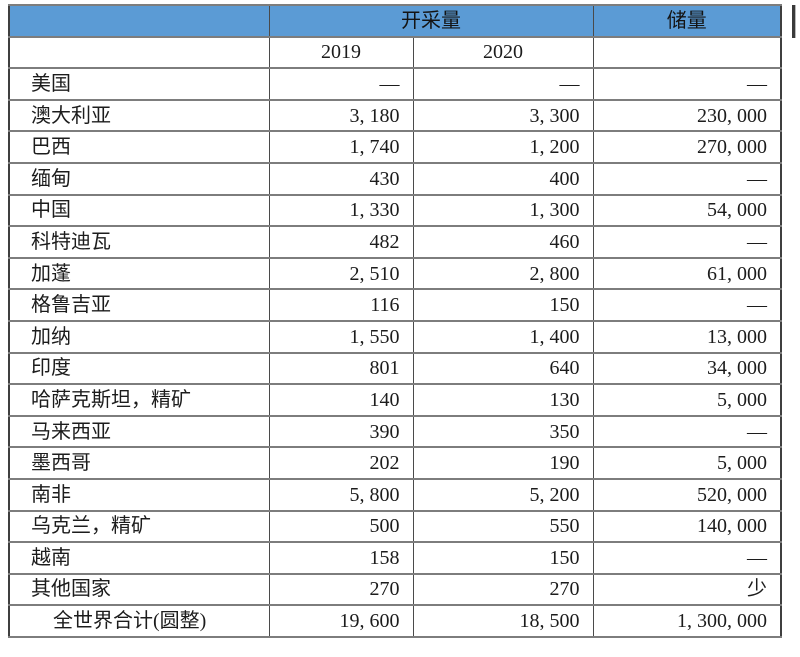 The height and width of the screenshot is (657, 800). What do you see at coordinates (687, 589) in the screenshot?
I see `cell-reserves: 少` at bounding box center [687, 589].